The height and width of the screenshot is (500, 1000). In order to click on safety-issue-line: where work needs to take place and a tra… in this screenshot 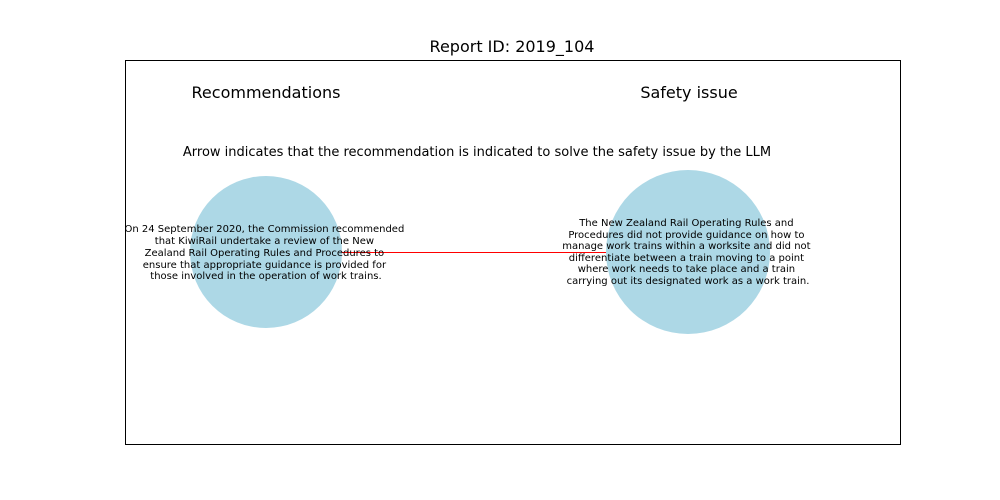, I will do `click(686, 269)`.